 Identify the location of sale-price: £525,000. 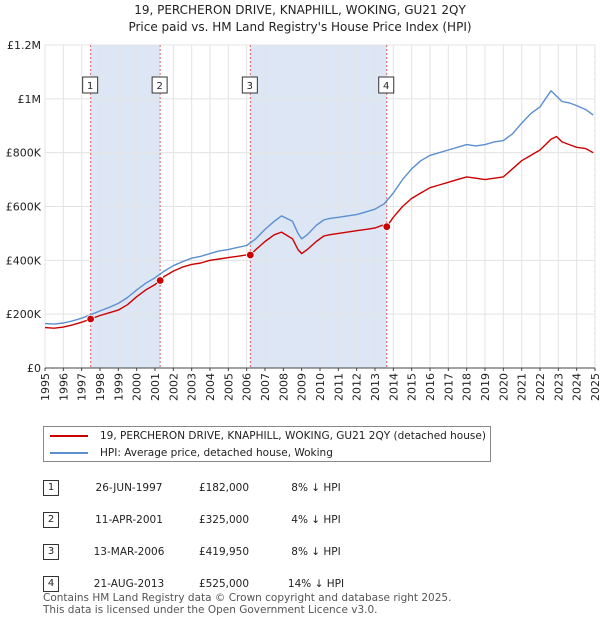
(224, 584).